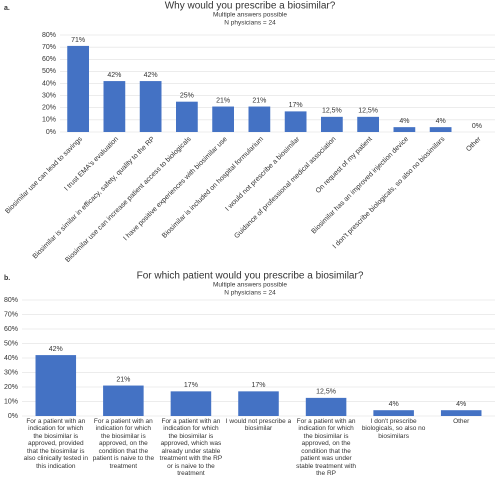  I want to click on x-tick-label-box: Other, so click(461, 421).